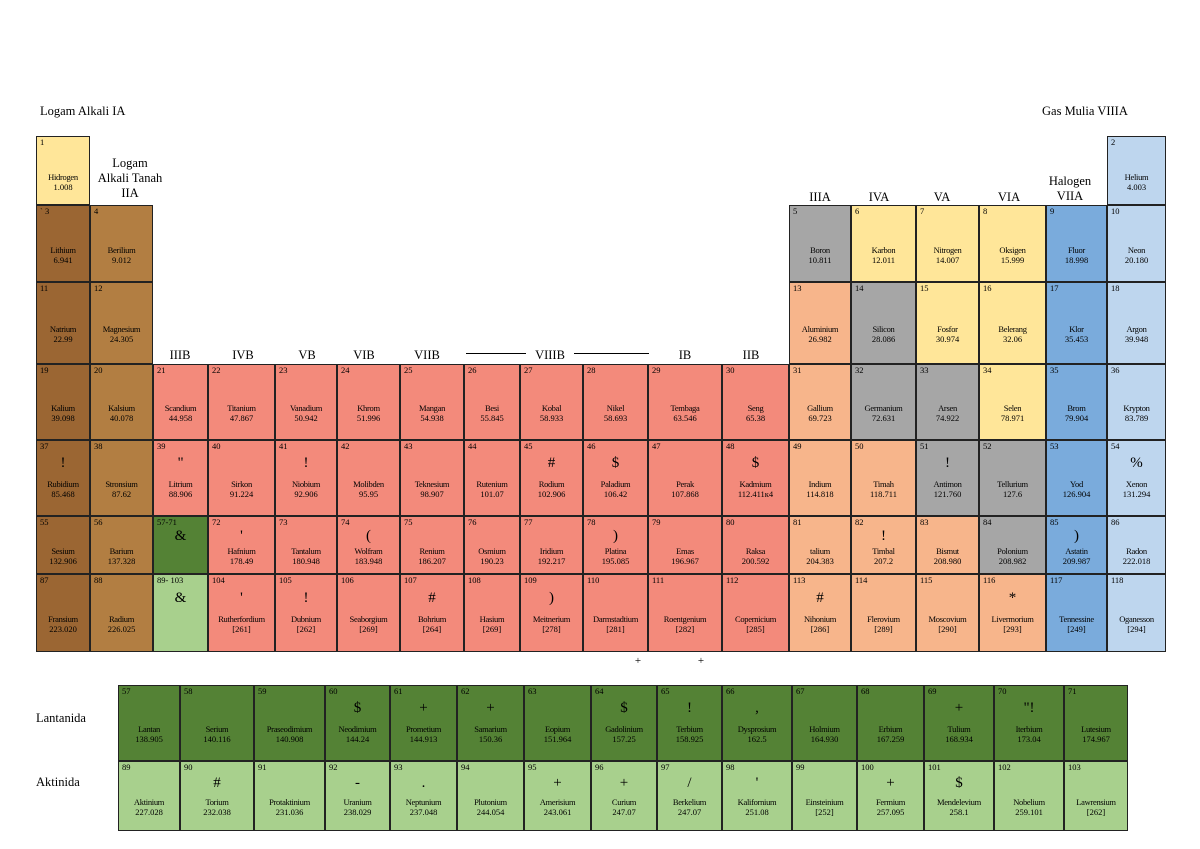 The image size is (1200, 849). What do you see at coordinates (859, 522) in the screenshot?
I see `atomic-number: 82` at bounding box center [859, 522].